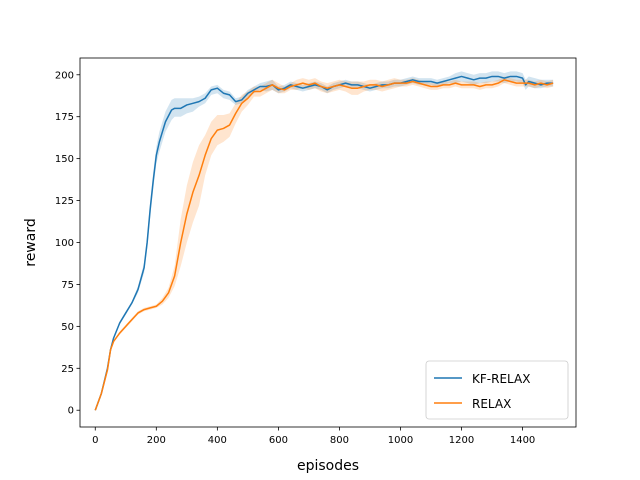  I want to click on x-tick-label: 1400, so click(522, 440).